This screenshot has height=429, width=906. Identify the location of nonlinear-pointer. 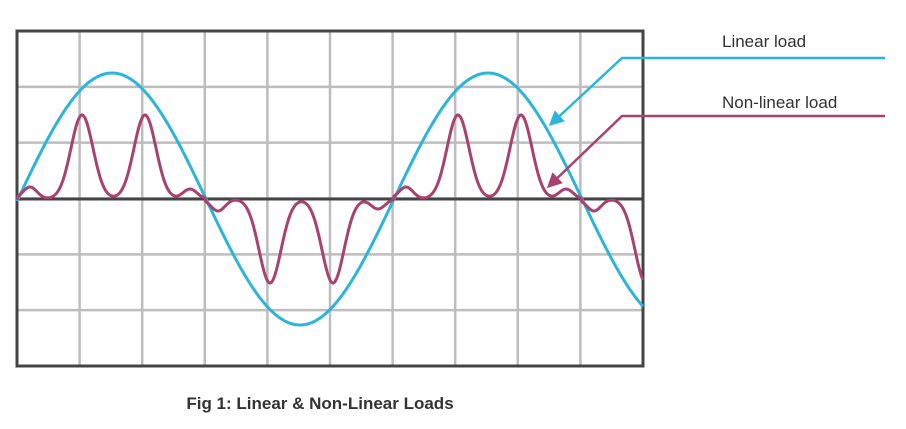
(715, 151).